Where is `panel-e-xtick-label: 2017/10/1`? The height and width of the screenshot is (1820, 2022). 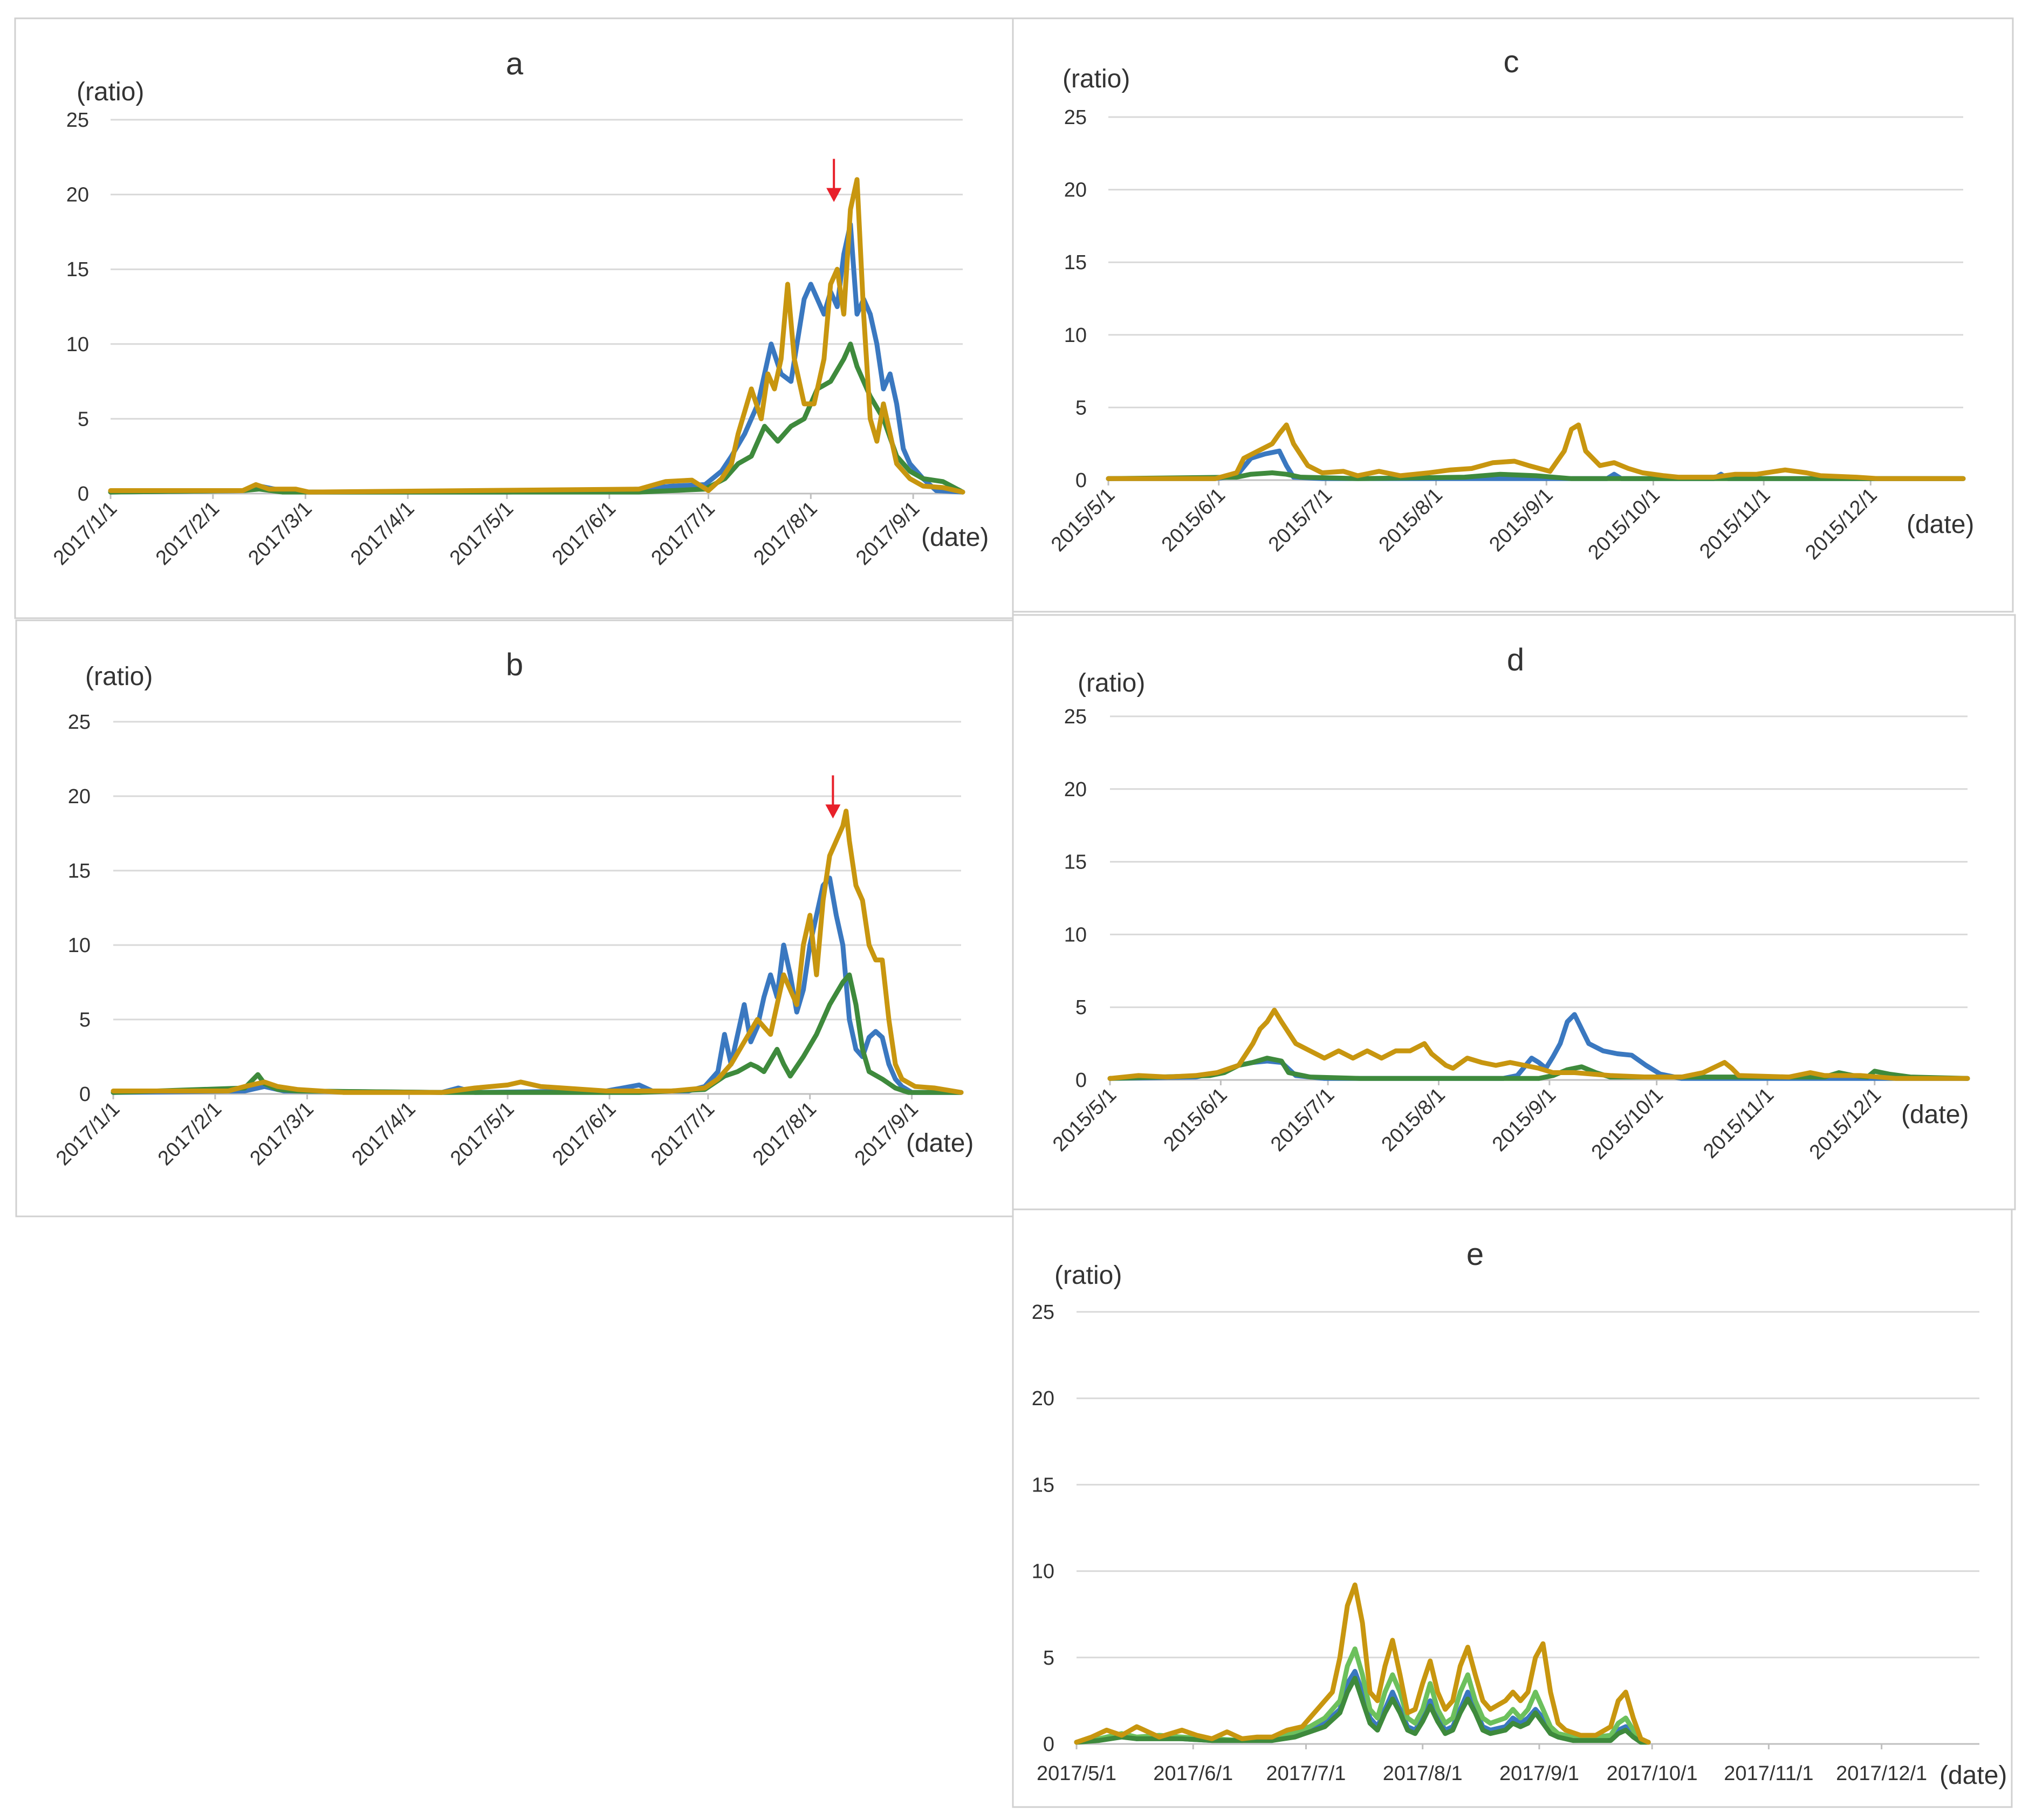 panel-e-xtick-label: 2017/10/1 is located at coordinates (1652, 1773).